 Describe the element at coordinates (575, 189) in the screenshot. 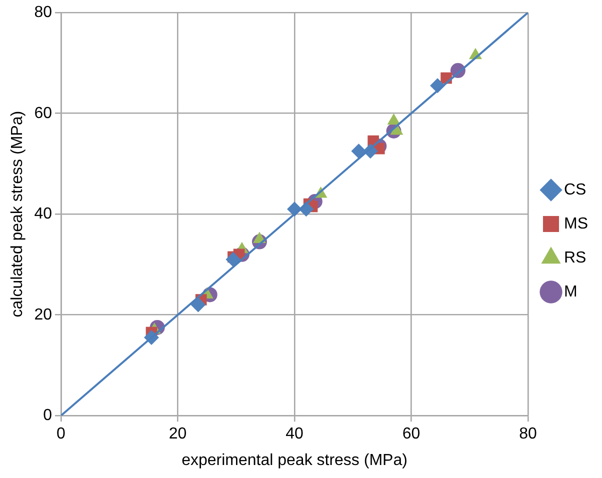

I see `legend-label: CS` at that location.